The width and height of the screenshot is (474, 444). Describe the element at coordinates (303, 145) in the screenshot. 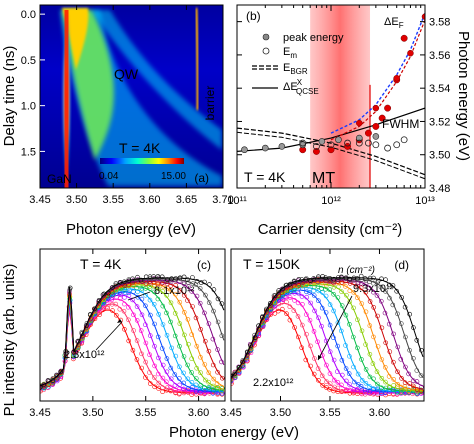

I see `peak-energy-point-grey` at that location.